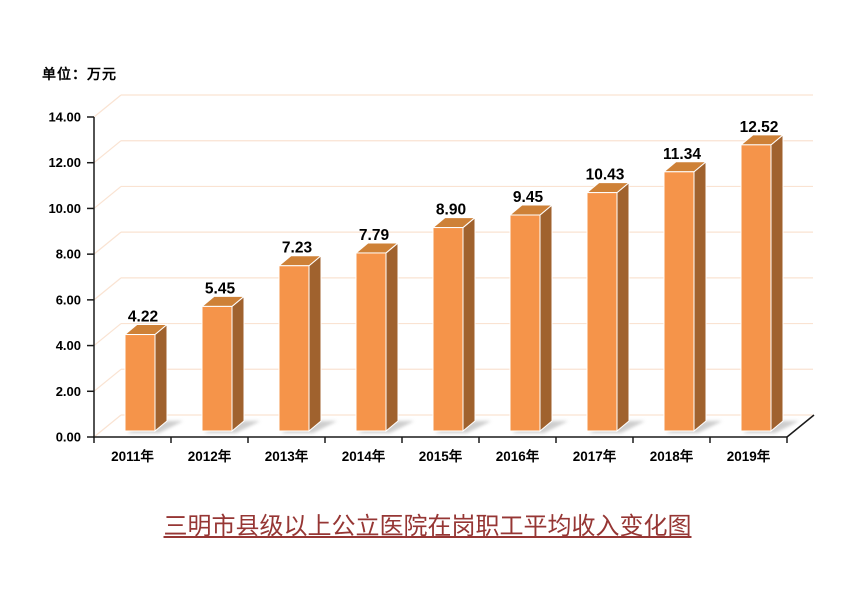 Image resolution: width=855 pixels, height=597 pixels. Describe the element at coordinates (682, 154) in the screenshot. I see `bar-value-label: 11.34` at that location.